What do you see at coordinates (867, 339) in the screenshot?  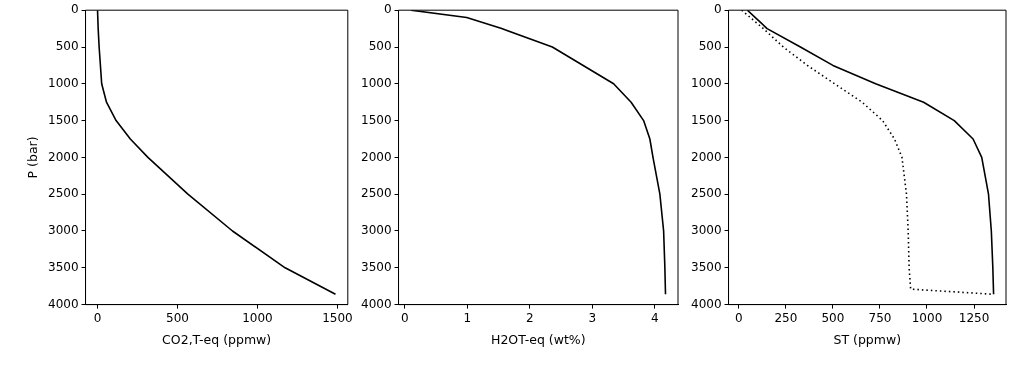 I see `x-axis-title: ST (ppmw)` at bounding box center [867, 339].